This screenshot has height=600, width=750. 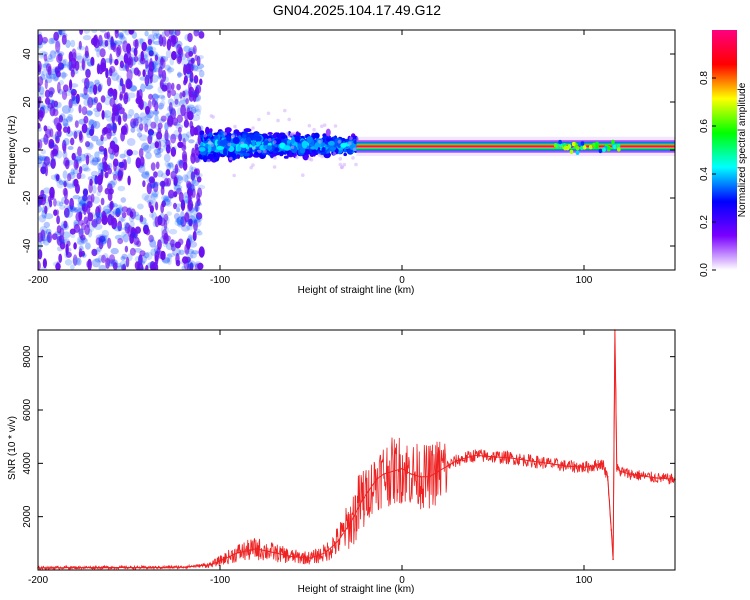 I want to click on x-tick-label: 0, so click(x=402, y=280).